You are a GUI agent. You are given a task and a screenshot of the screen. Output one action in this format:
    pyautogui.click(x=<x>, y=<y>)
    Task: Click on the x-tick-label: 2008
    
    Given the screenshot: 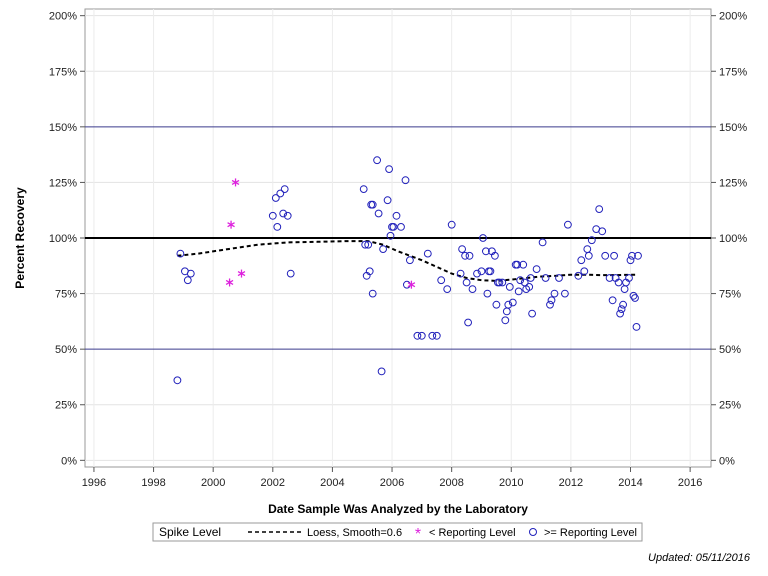 What is the action you would take?
    pyautogui.click(x=451, y=483)
    